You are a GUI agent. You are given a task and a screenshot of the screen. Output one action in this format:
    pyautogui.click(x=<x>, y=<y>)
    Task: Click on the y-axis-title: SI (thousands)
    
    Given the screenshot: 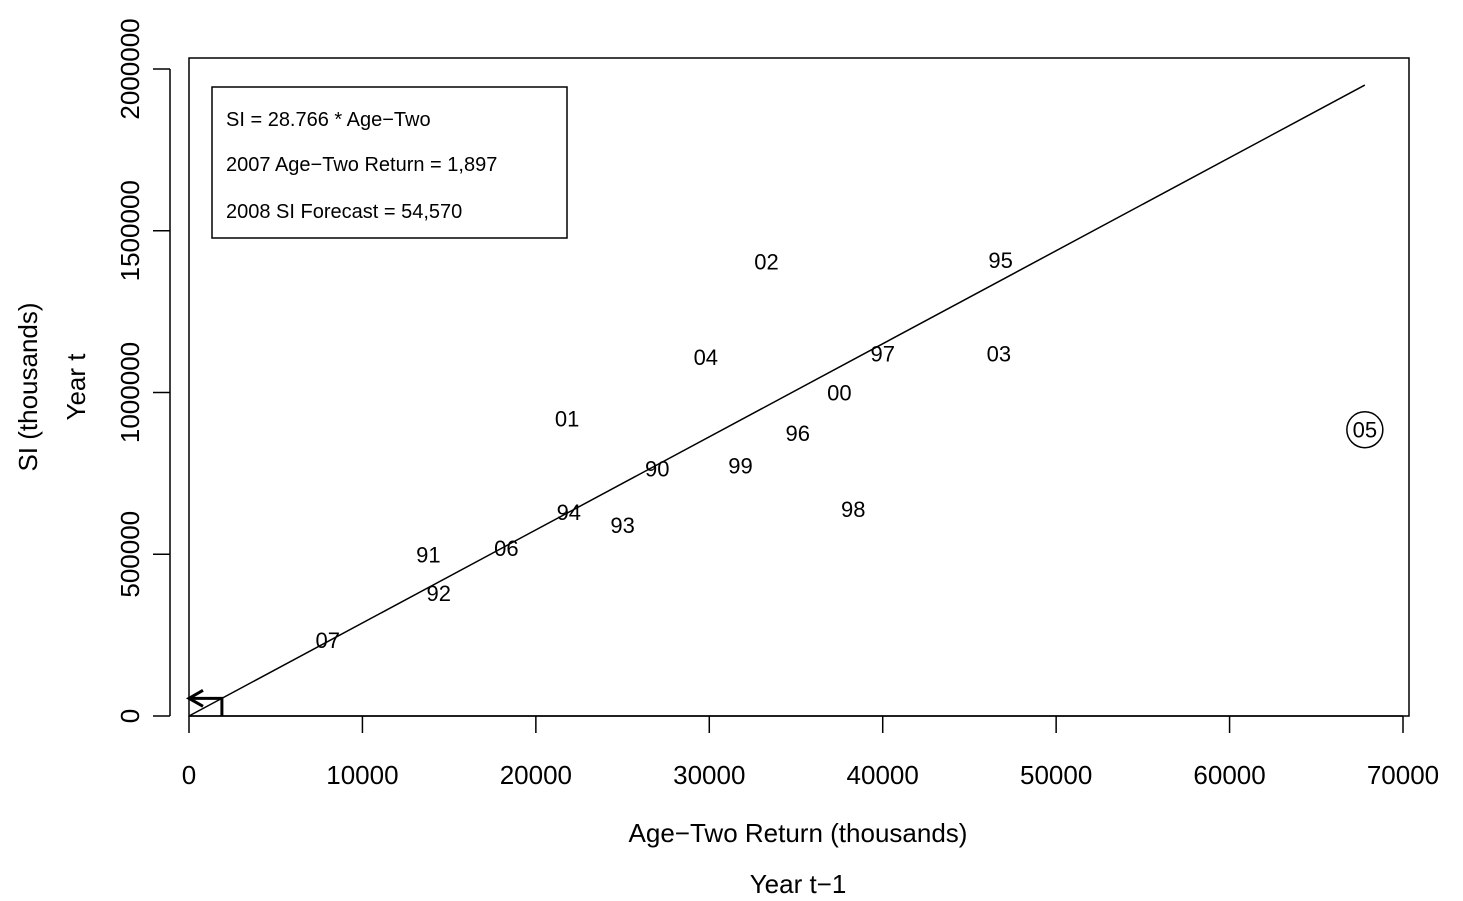 What is the action you would take?
    pyautogui.click(x=28, y=386)
    